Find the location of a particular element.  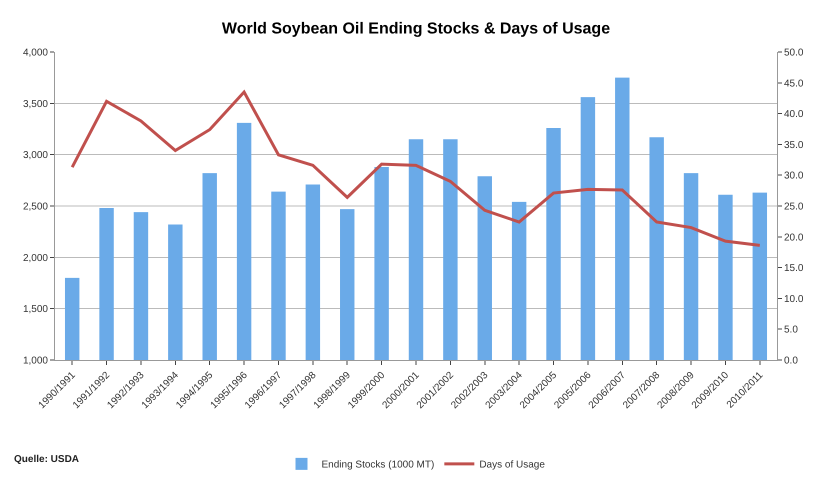

y-tick-label: 3,500 is located at coordinates (35, 104).